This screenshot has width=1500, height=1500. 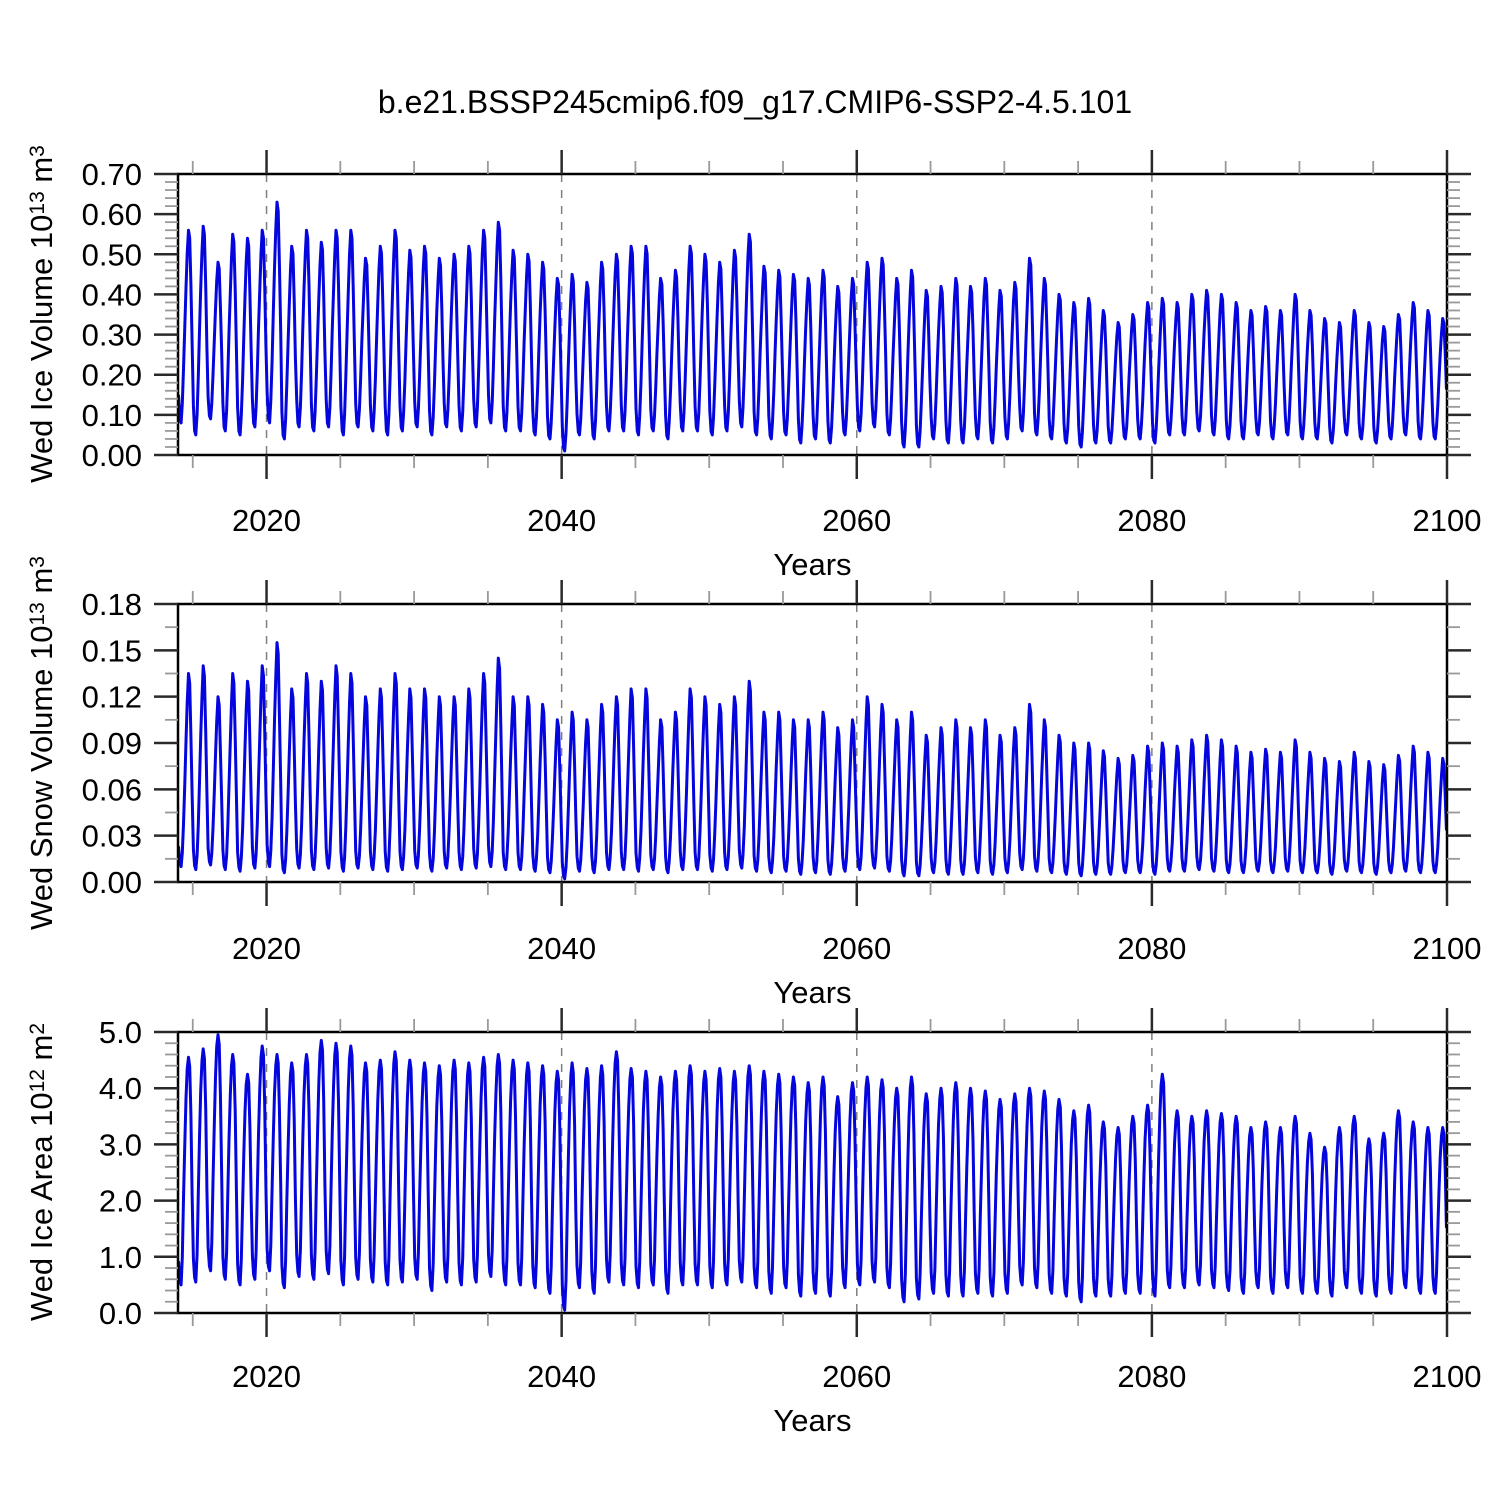 What do you see at coordinates (112, 294) in the screenshot?
I see `y-tick-label: 0.40` at bounding box center [112, 294].